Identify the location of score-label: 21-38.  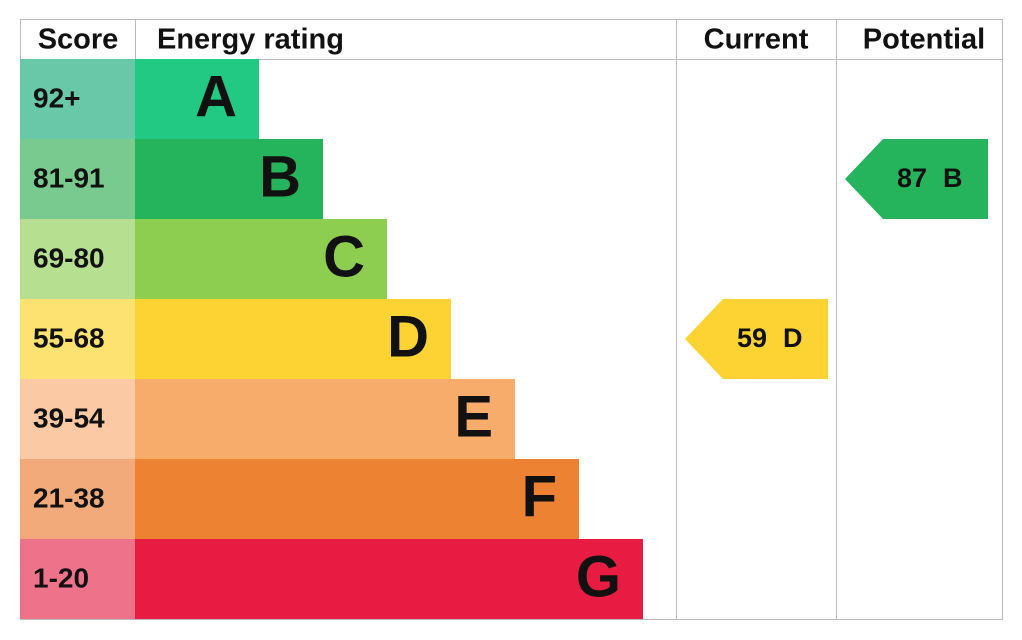
(69, 497).